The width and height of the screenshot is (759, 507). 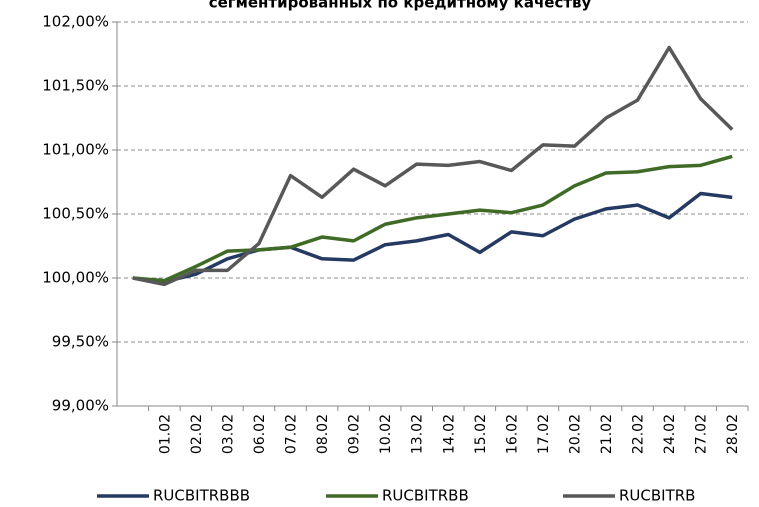 I want to click on y-tick-label: 100,50%, so click(x=75, y=214).